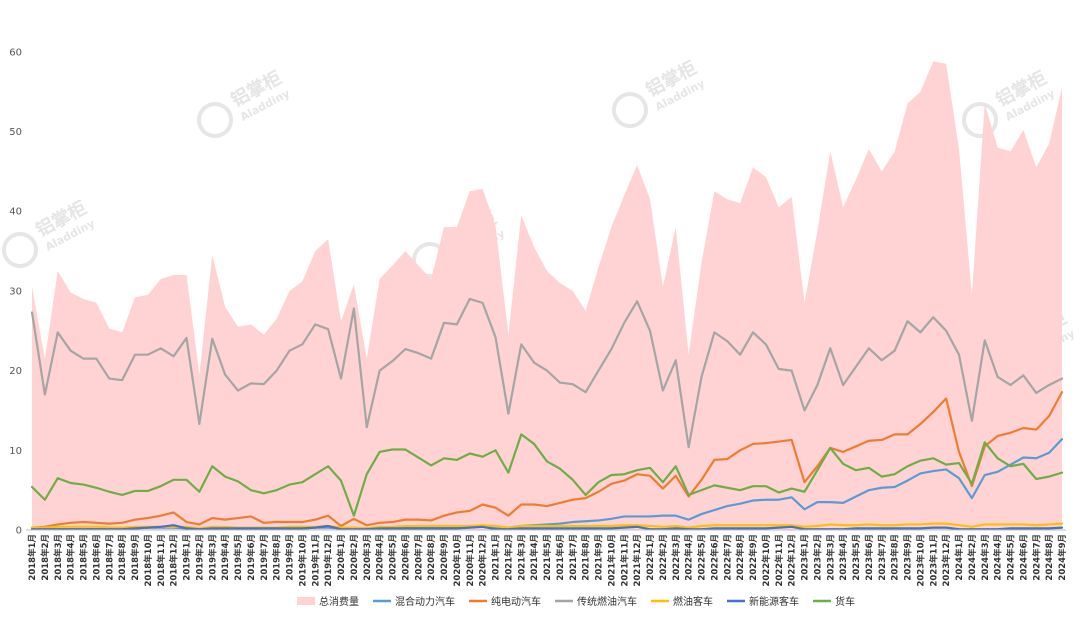  I want to click on y-tick-label: 40, so click(15, 212).